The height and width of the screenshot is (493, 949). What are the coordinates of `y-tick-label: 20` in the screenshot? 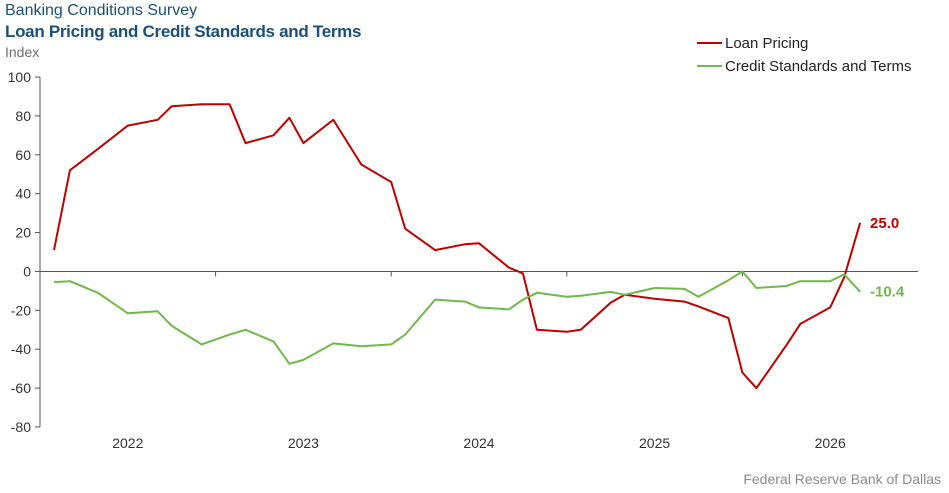 It's located at (23, 233).